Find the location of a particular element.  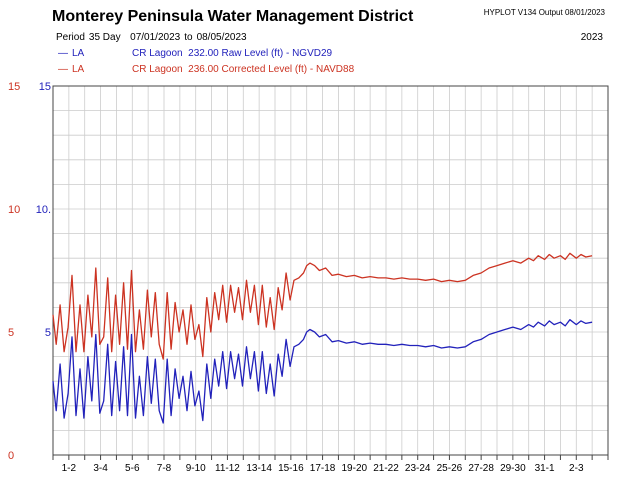

x-tick-label: 25-26 is located at coordinates (450, 468).